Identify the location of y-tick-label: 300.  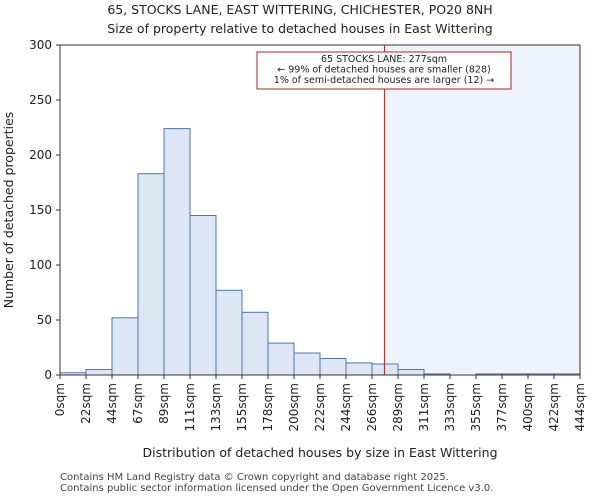
(40, 45).